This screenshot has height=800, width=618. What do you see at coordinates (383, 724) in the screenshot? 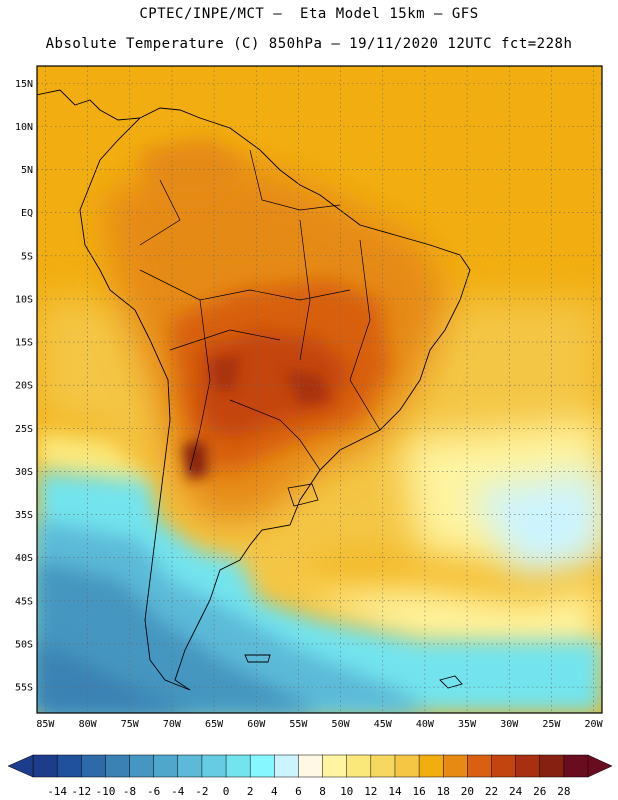
I see `longitude-label: 45W` at bounding box center [383, 724].